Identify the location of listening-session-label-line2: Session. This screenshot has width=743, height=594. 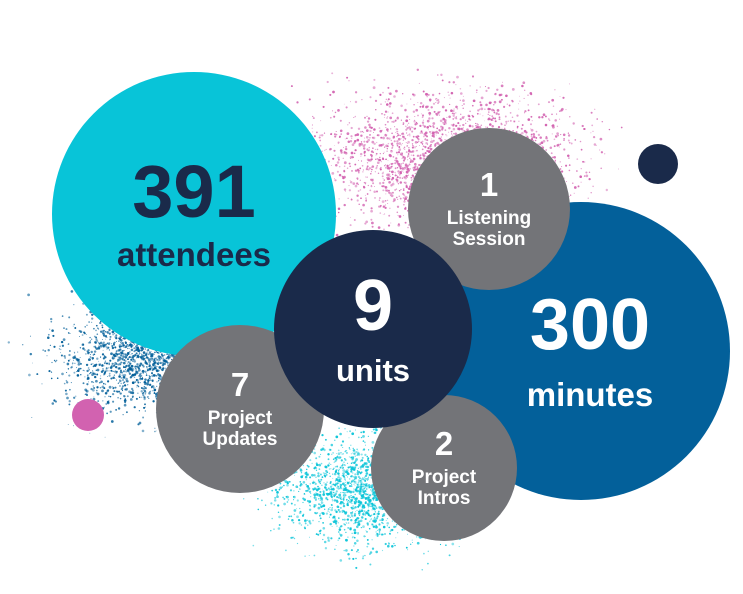
(489, 239).